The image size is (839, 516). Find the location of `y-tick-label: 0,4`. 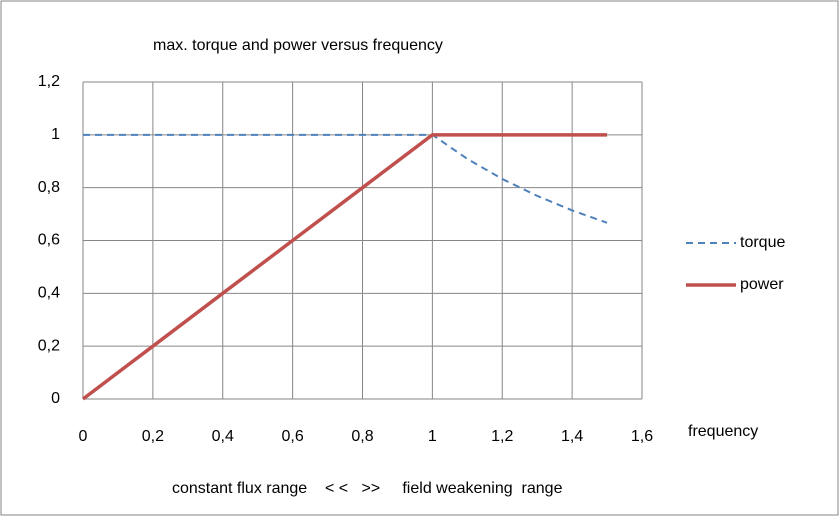

y-tick-label: 0,4 is located at coordinates (49, 293).